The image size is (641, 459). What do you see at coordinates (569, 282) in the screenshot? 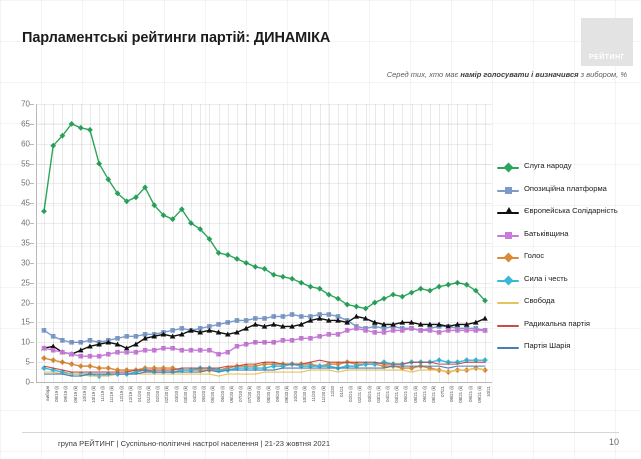
I see `legend-item-Сила і честь: Сила і честь` at bounding box center [569, 282].